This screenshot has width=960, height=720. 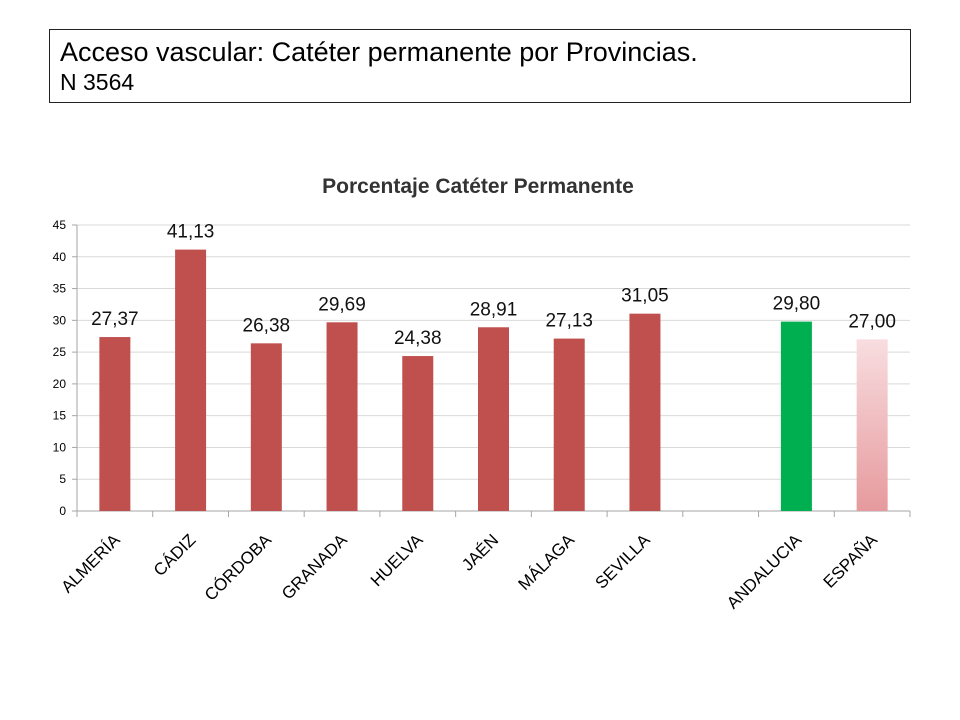 I want to click on data-label: 29,69, so click(x=342, y=304).